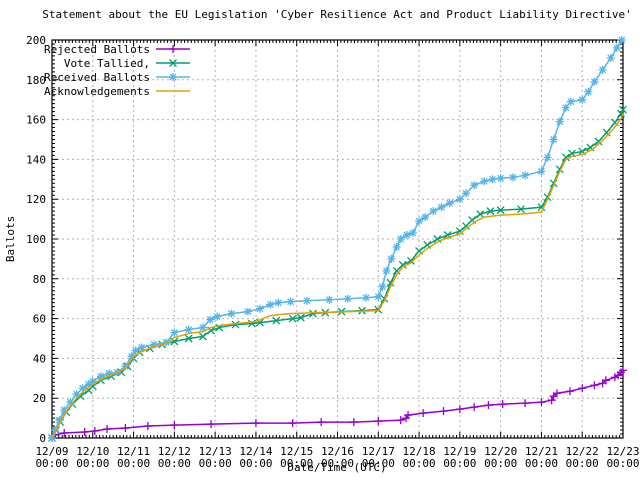 This screenshot has width=640, height=480. What do you see at coordinates (39, 279) in the screenshot?
I see `y-tick-label: 80` at bounding box center [39, 279].